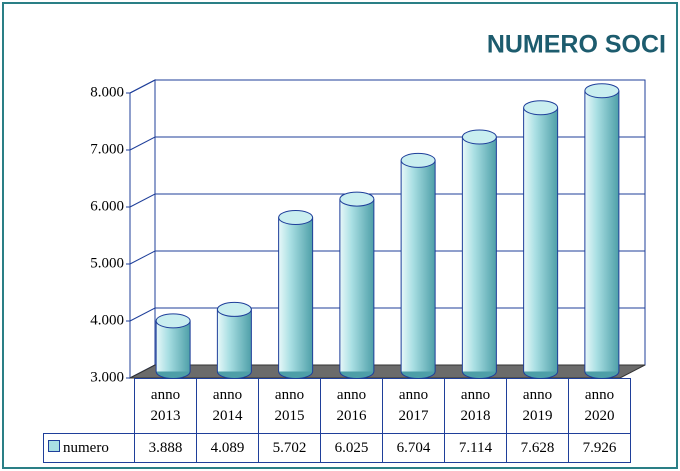 This screenshot has height=471, width=680. What do you see at coordinates (351, 448) in the screenshot?
I see `value-label: 6.025` at bounding box center [351, 448].